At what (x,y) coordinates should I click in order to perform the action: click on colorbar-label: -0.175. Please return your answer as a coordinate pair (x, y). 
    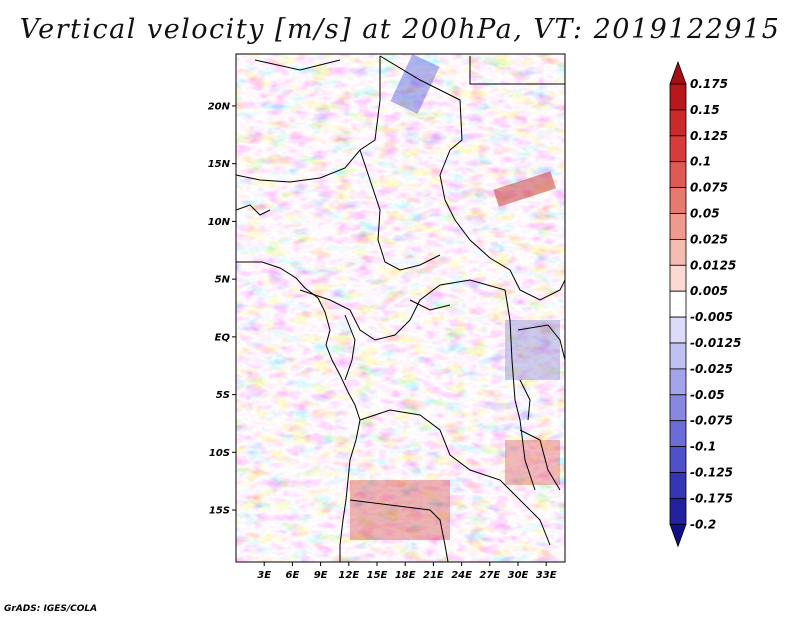
    Looking at the image, I should click on (711, 498).